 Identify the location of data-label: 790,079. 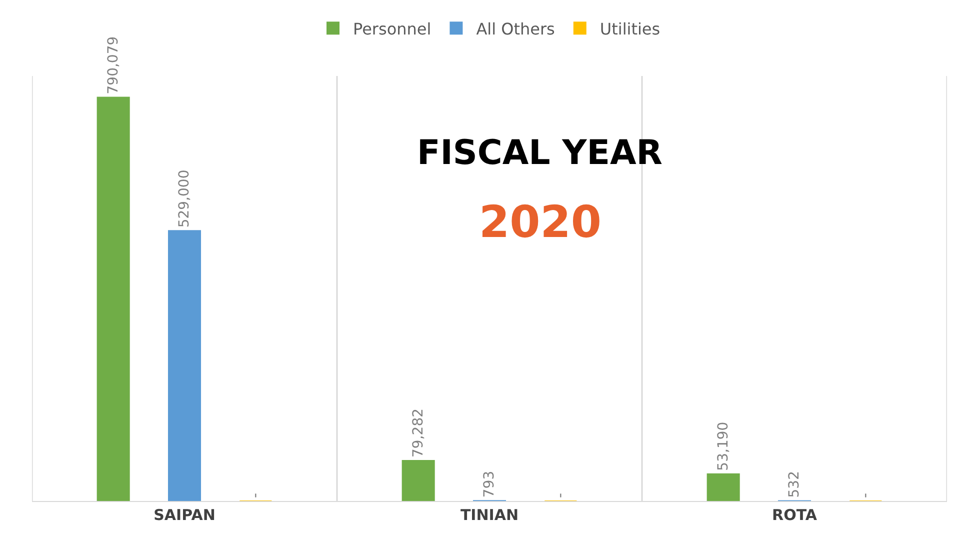
(113, 65).